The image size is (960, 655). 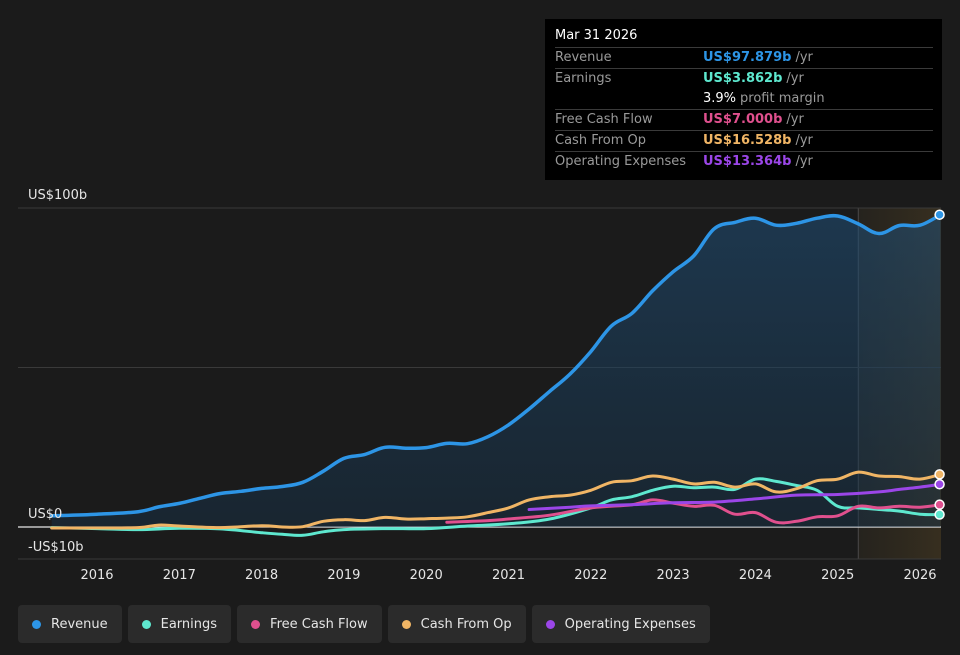 I want to click on tooltip-row-fcf: Free Cash Flow US$7.000b /yr, so click(x=744, y=119).